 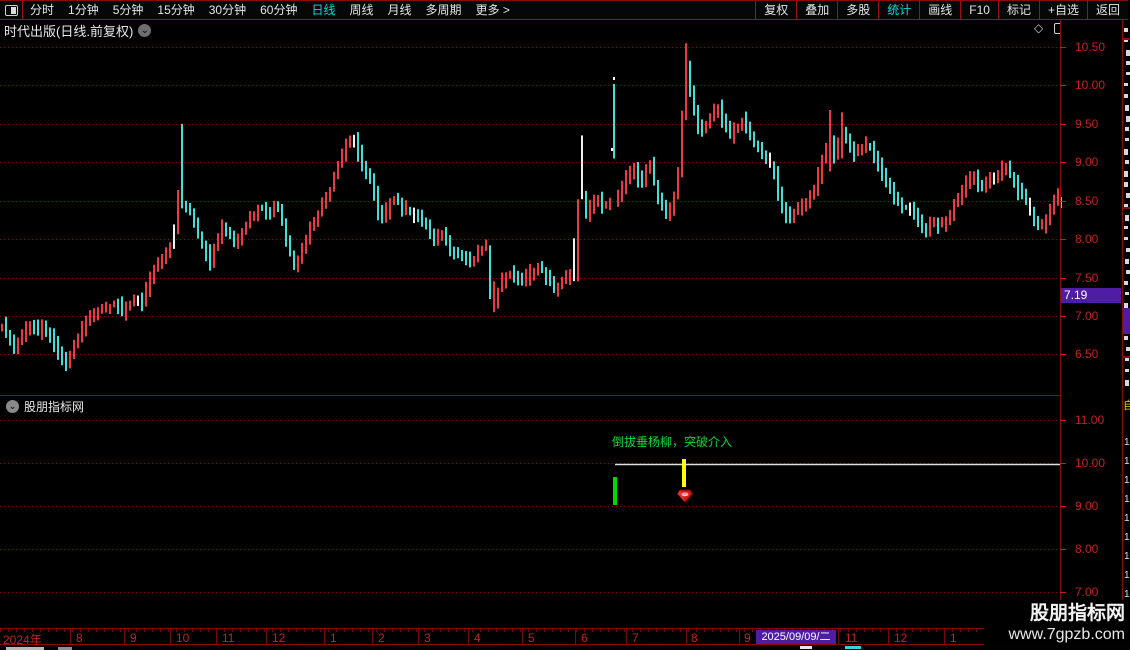 I want to click on date-label-7: 7, so click(x=635, y=638).